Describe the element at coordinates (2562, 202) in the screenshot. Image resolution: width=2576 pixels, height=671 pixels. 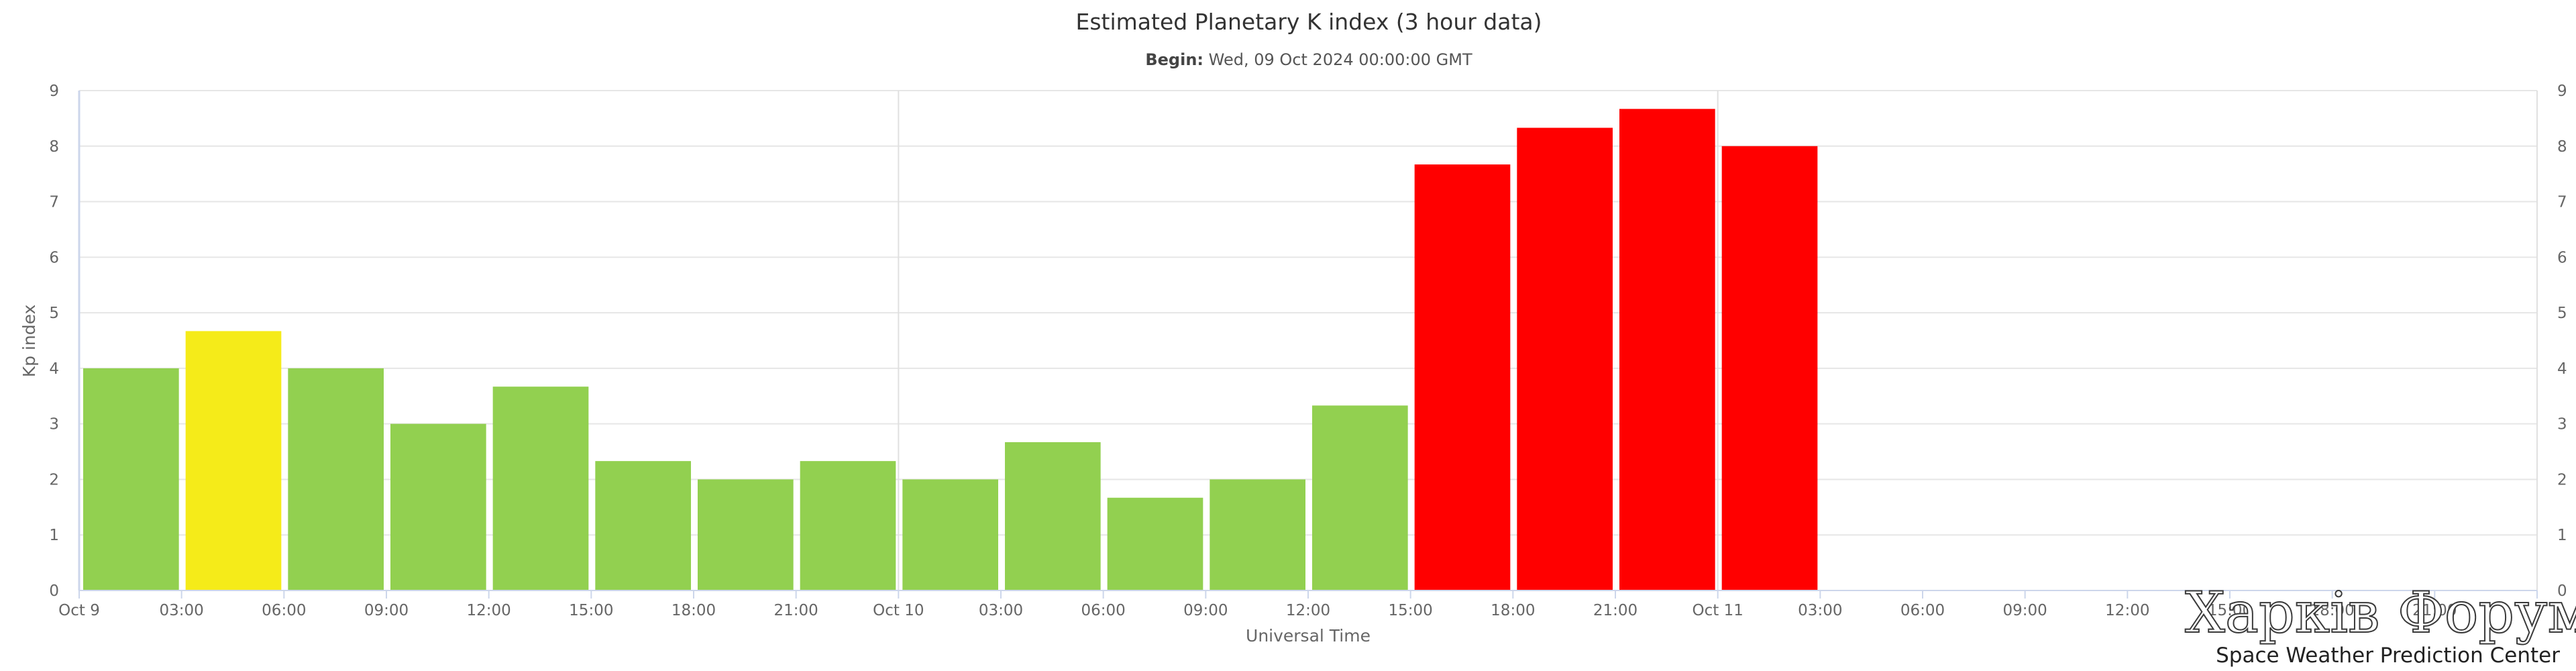
I see `y-tick-label-right: 7` at that location.